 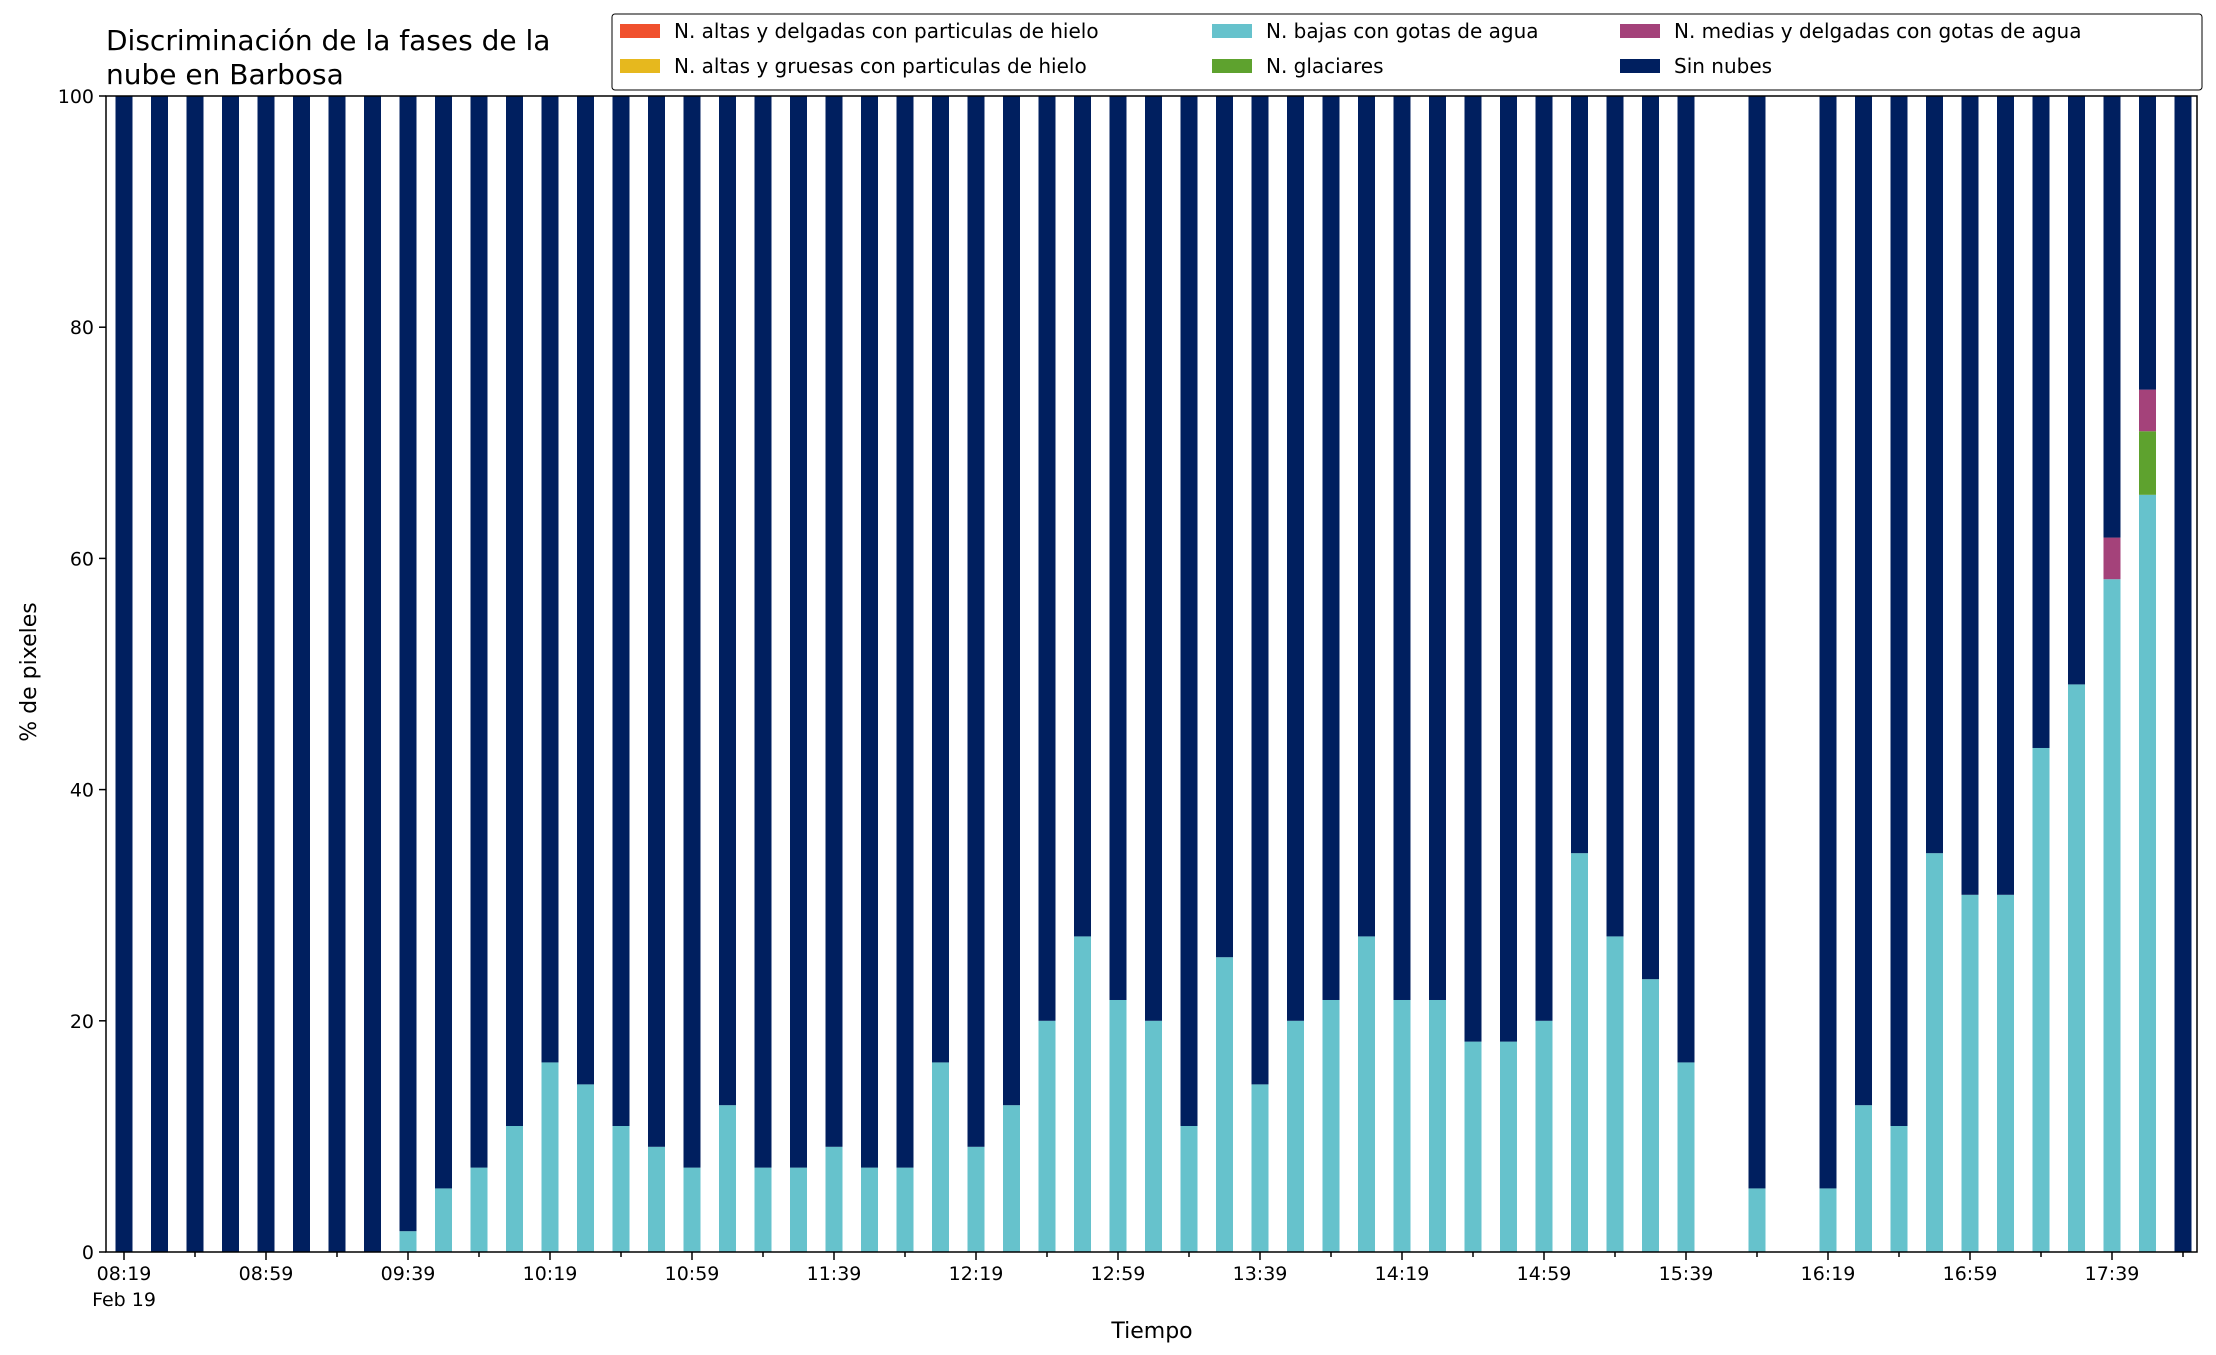 What do you see at coordinates (443, 642) in the screenshot?
I see `bar-segment-s5-t9` at bounding box center [443, 642].